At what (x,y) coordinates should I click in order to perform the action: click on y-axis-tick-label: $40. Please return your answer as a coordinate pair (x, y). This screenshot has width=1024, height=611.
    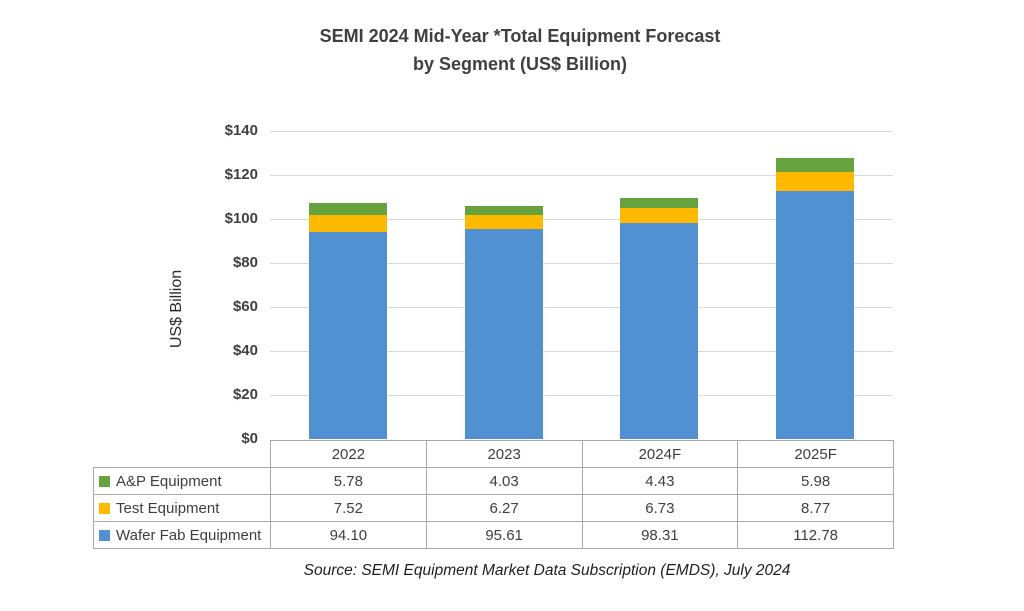
    Looking at the image, I should click on (245, 350).